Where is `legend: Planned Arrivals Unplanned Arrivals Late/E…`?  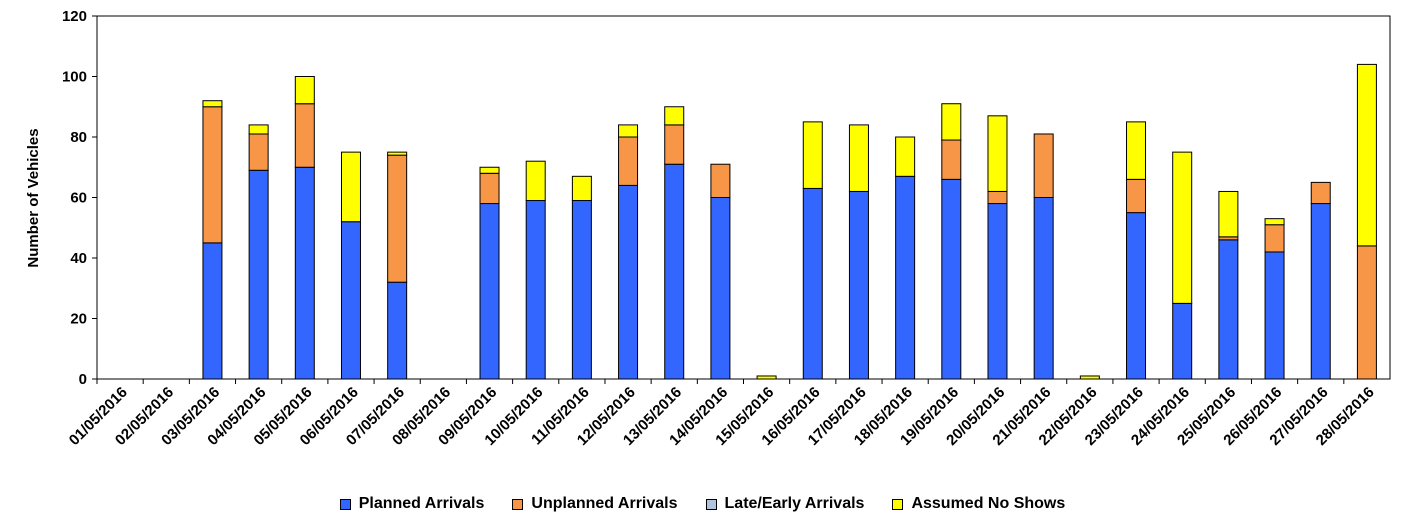 legend: Planned Arrivals Unplanned Arrivals Late/E… is located at coordinates (702, 504).